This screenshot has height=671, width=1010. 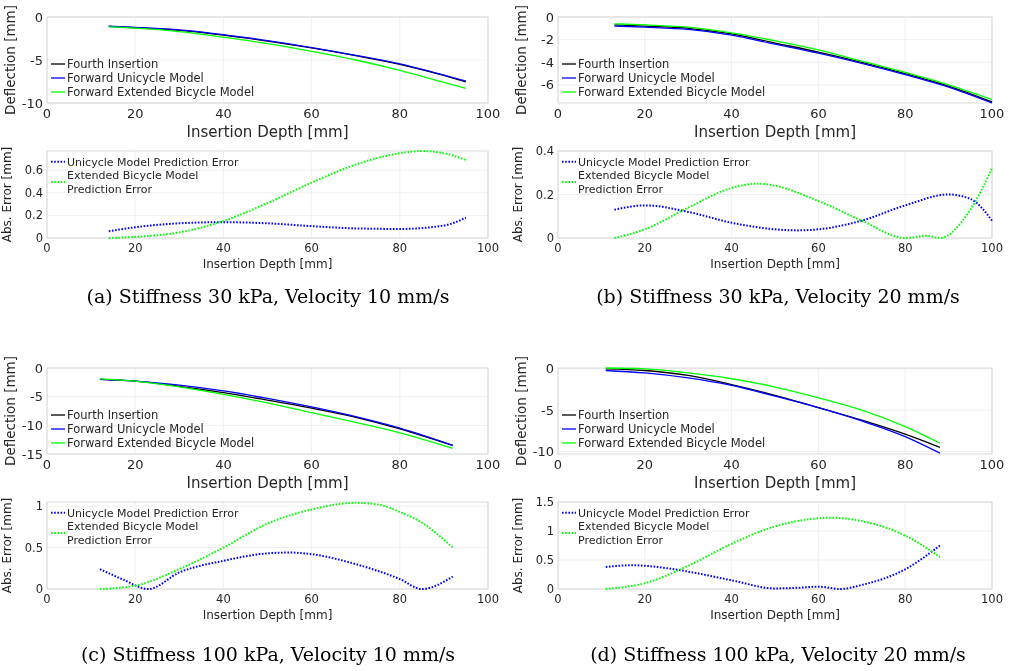 I want to click on text: (b) Stiffness 30 kPa, Velocity 20 mm/s, so click(x=778, y=296).